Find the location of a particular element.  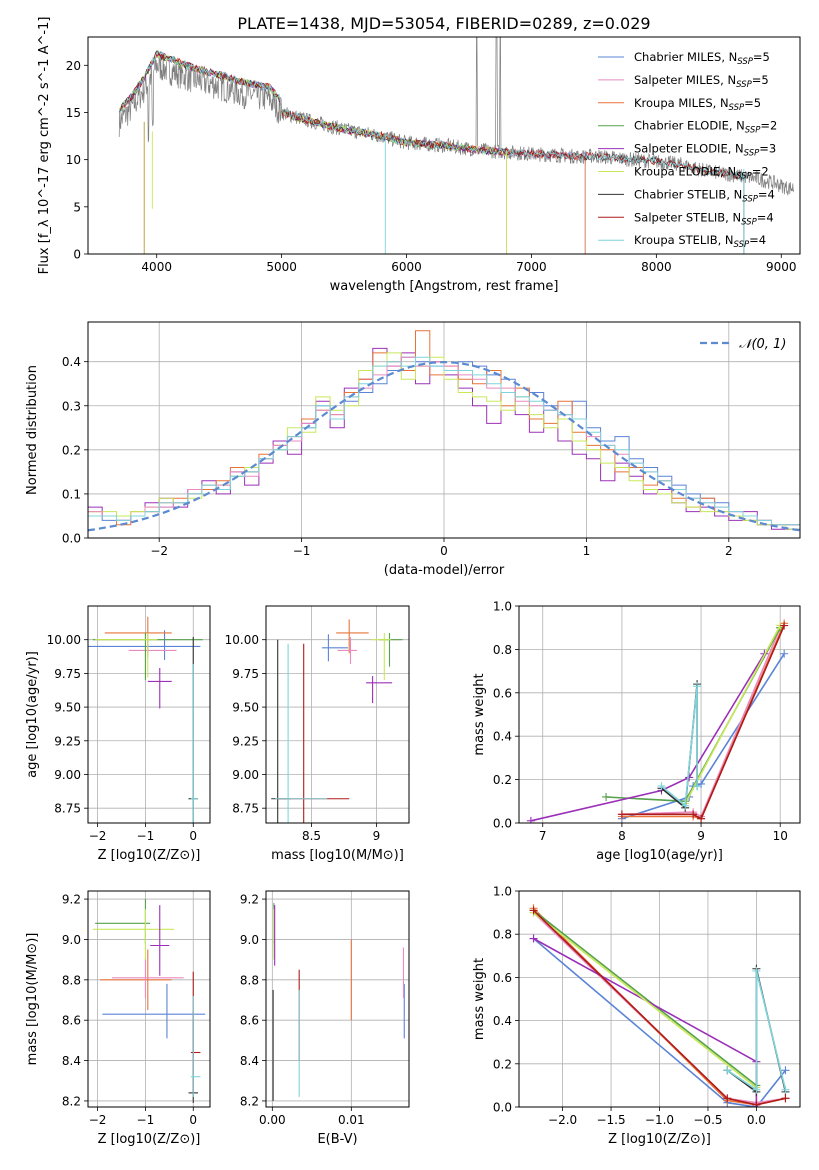

x-tick-label: −0.5 is located at coordinates (707, 1120).